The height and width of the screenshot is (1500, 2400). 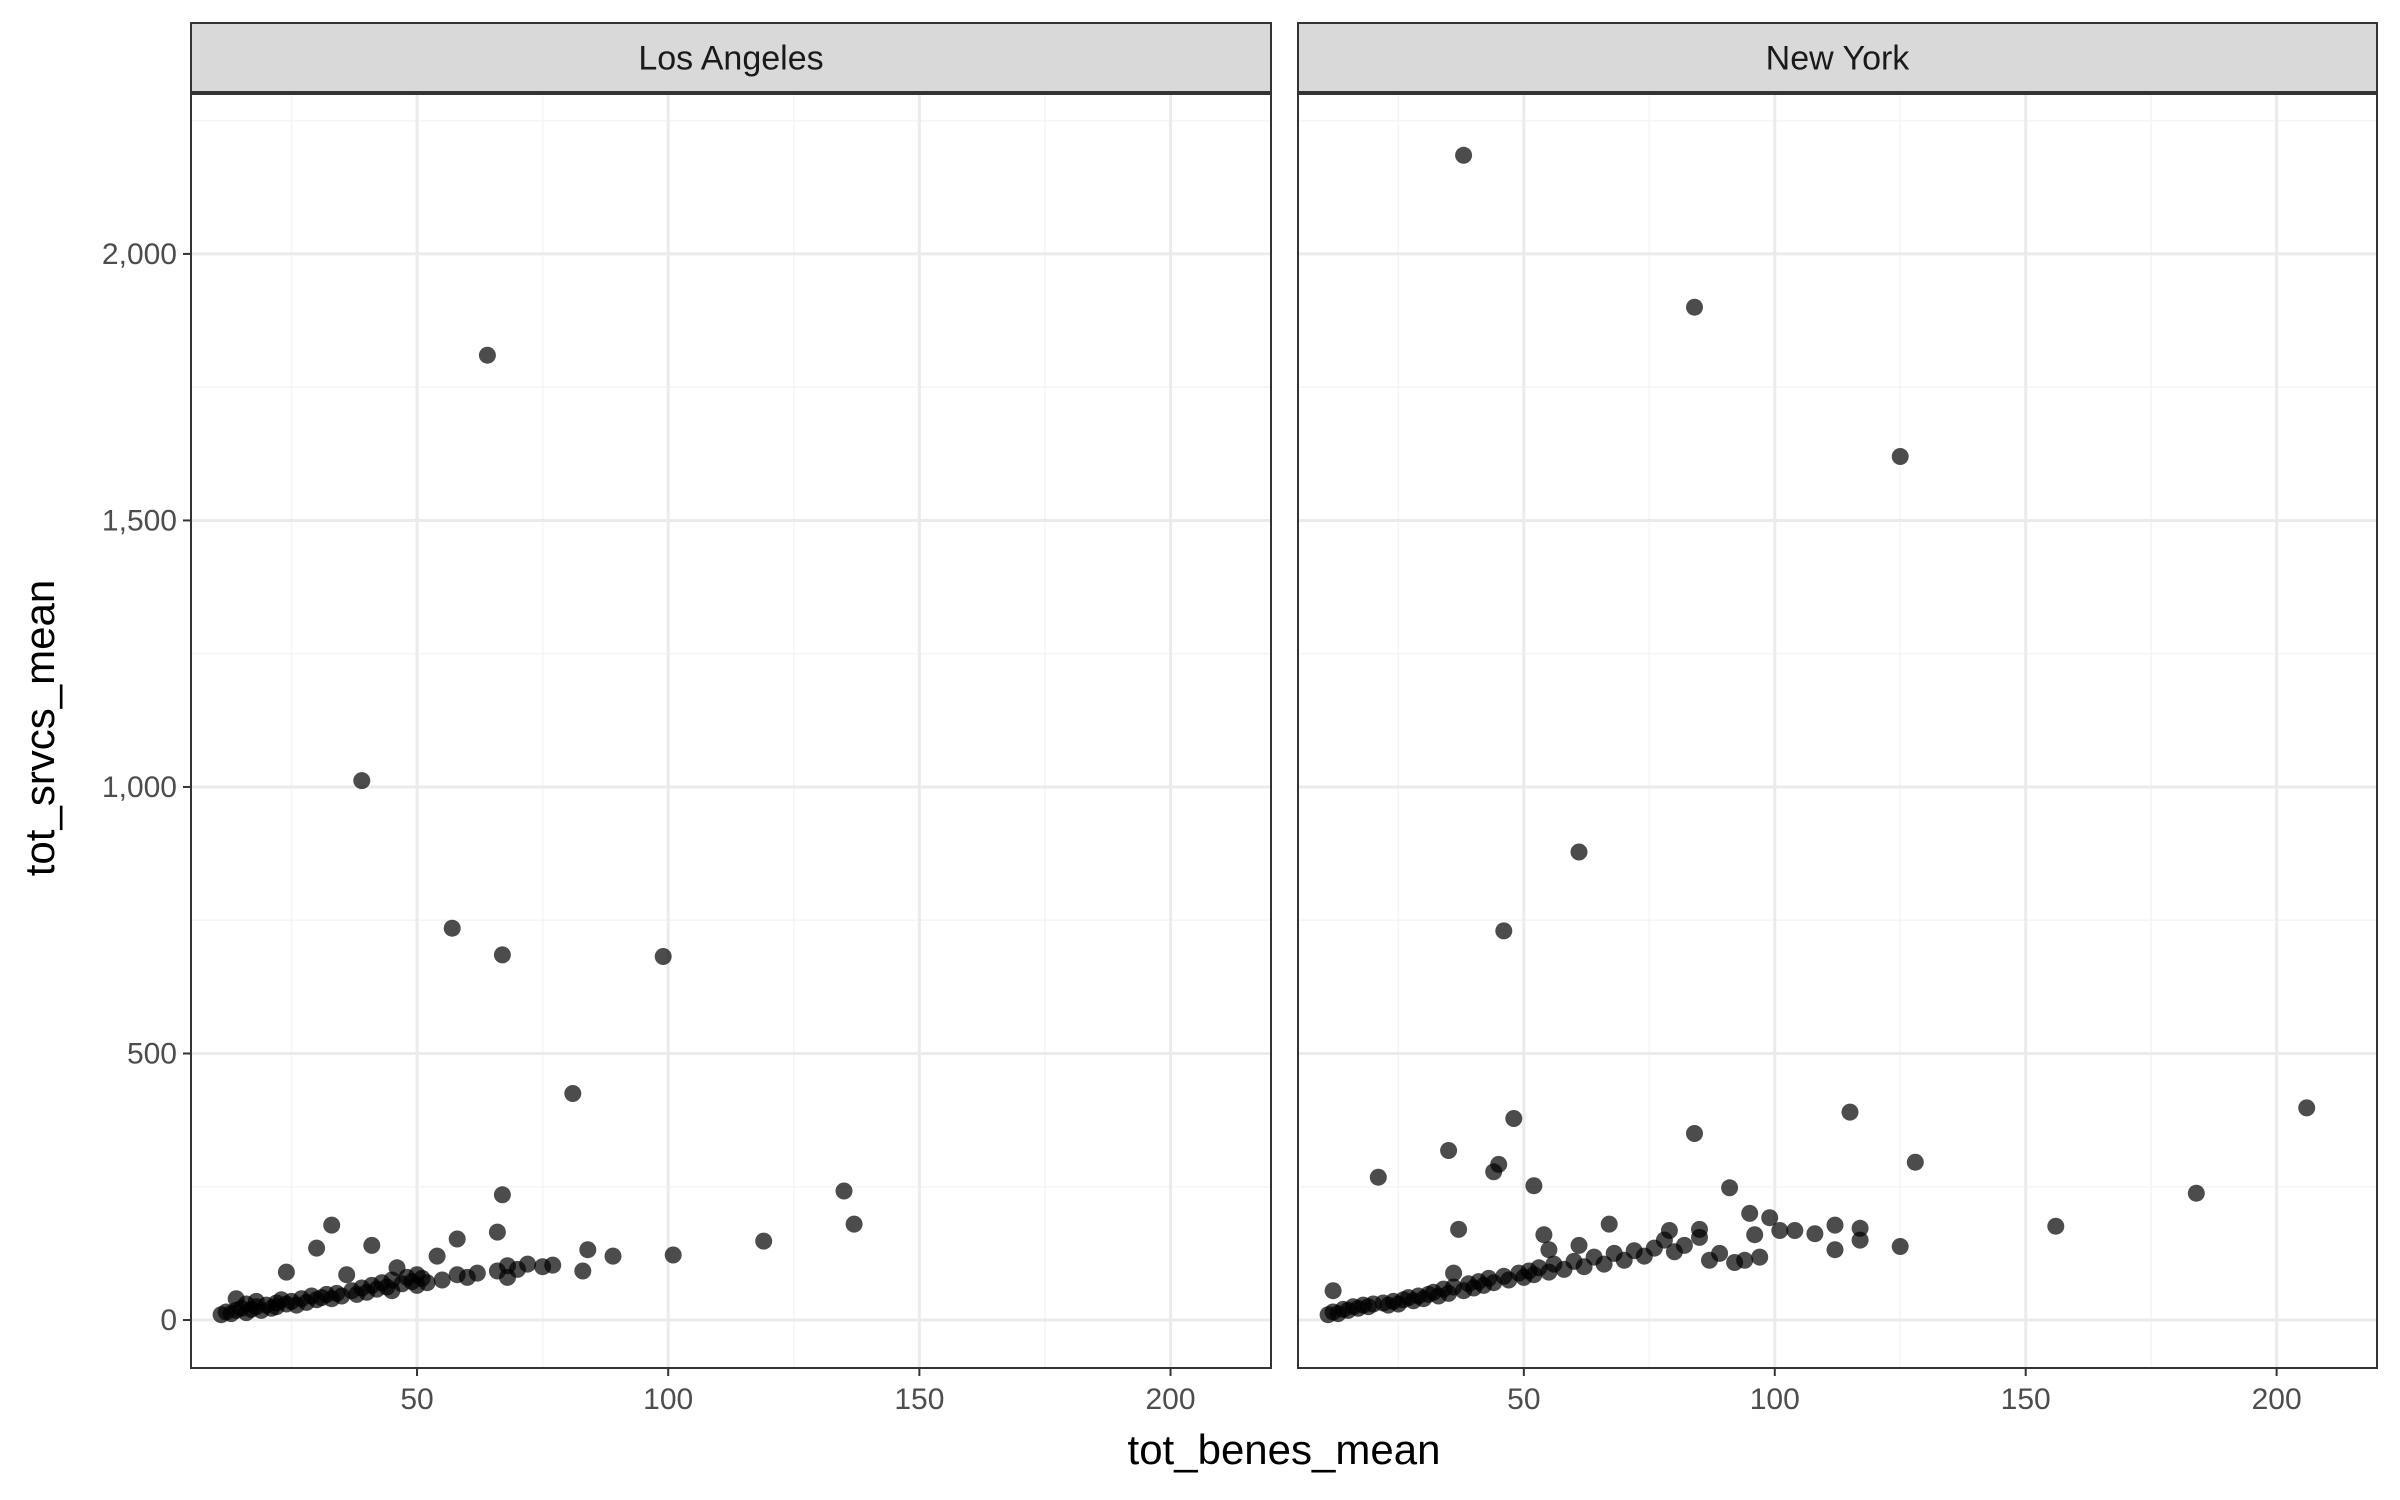 What do you see at coordinates (139, 787) in the screenshot?
I see `y-tick-label: 1,000` at bounding box center [139, 787].